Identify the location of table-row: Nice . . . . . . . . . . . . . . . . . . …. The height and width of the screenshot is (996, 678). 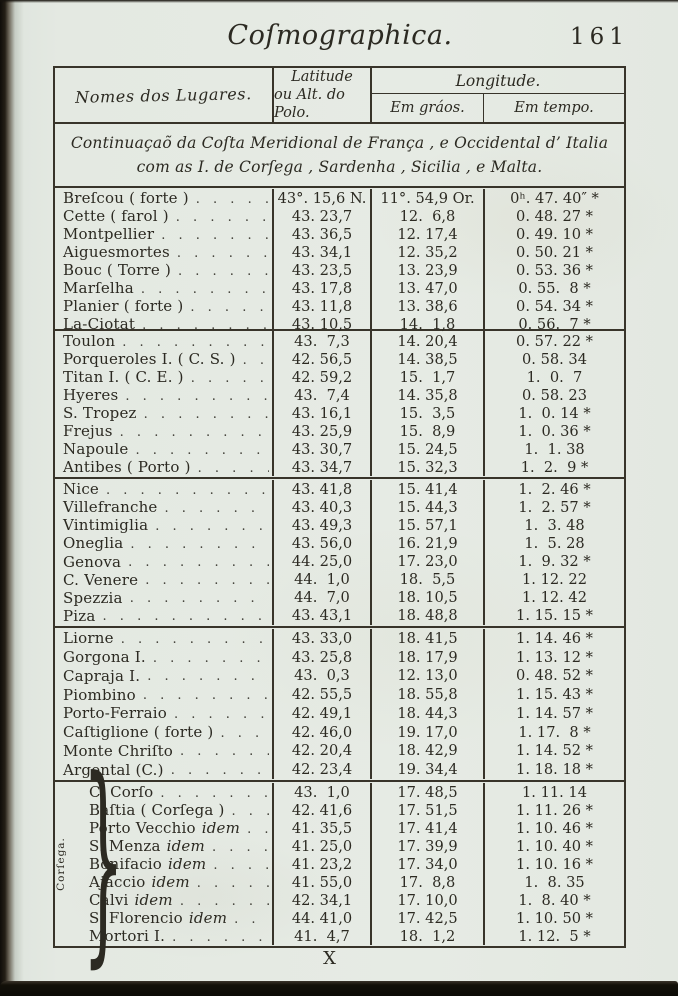
(339, 489).